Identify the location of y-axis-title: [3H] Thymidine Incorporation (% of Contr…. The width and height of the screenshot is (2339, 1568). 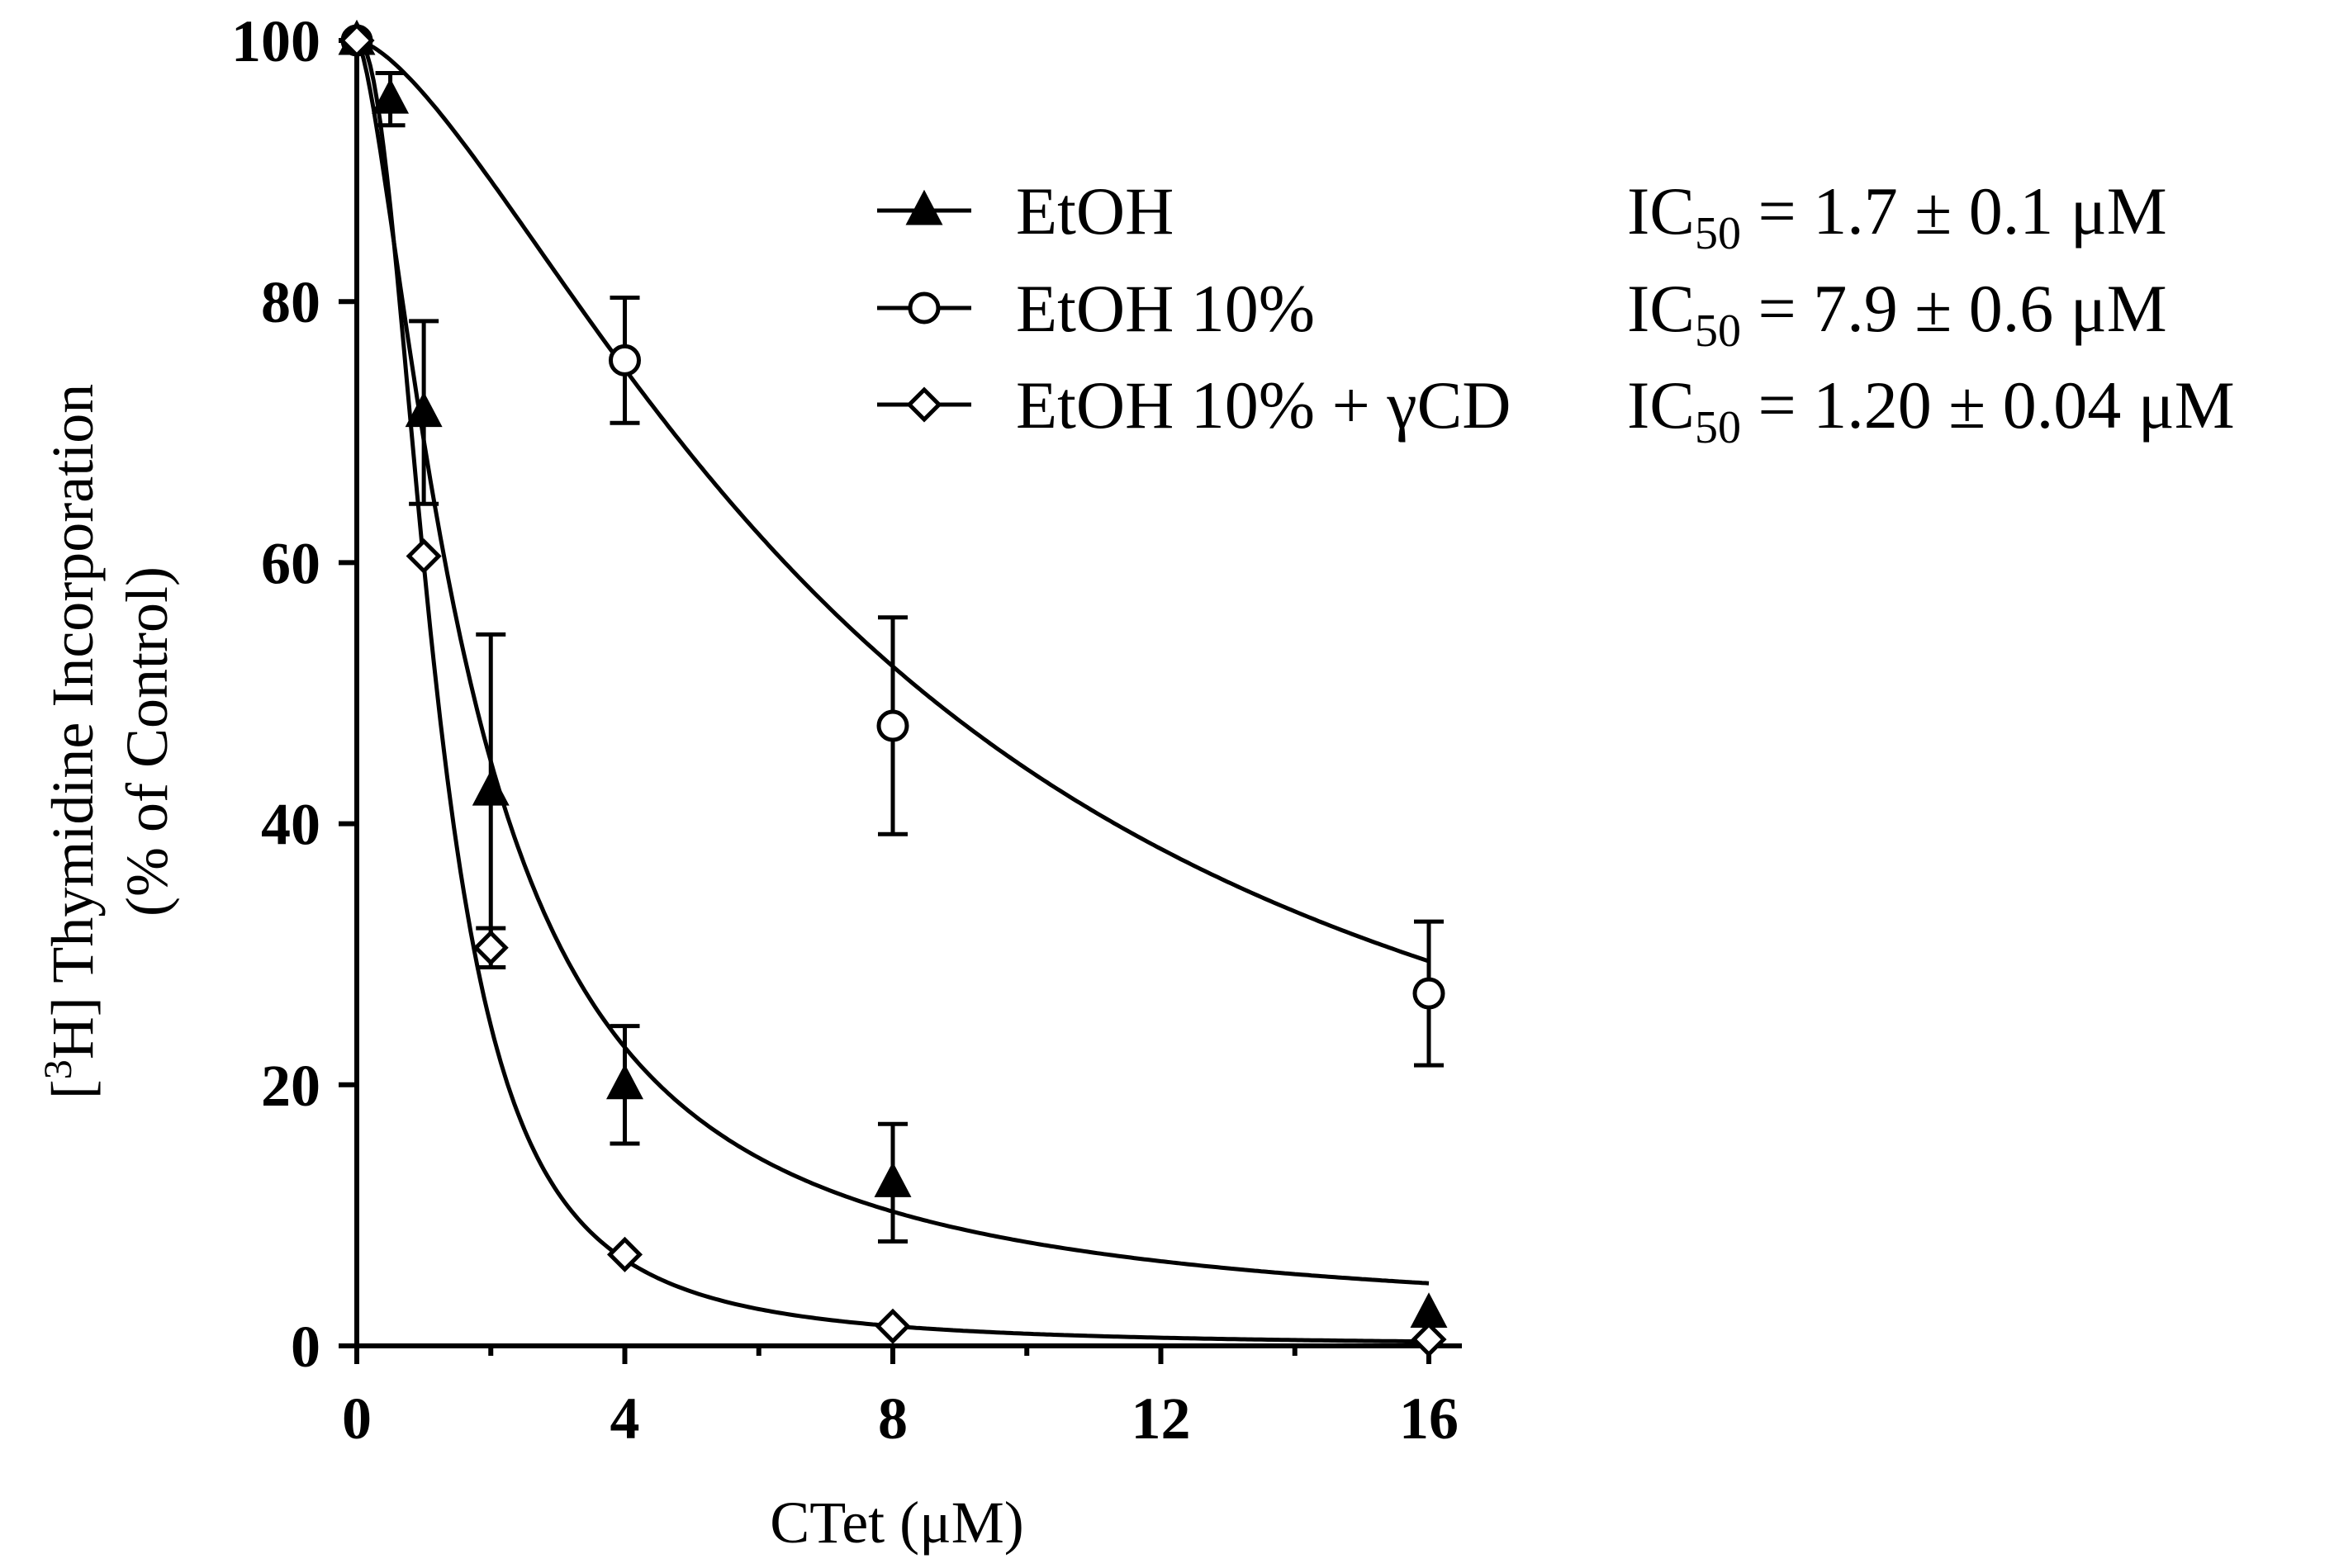
(108, 741).